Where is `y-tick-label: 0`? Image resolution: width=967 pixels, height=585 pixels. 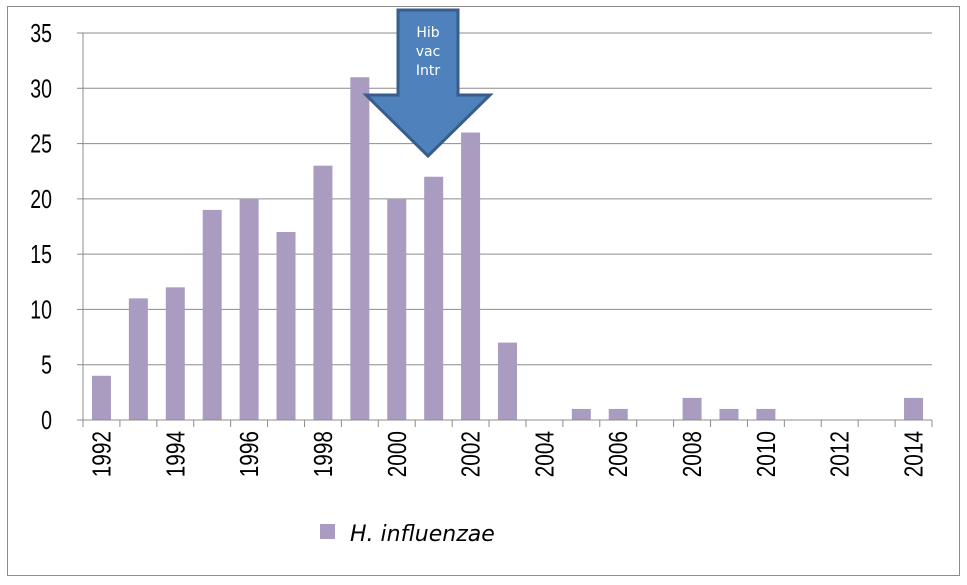
y-tick-label: 0 is located at coordinates (46, 419).